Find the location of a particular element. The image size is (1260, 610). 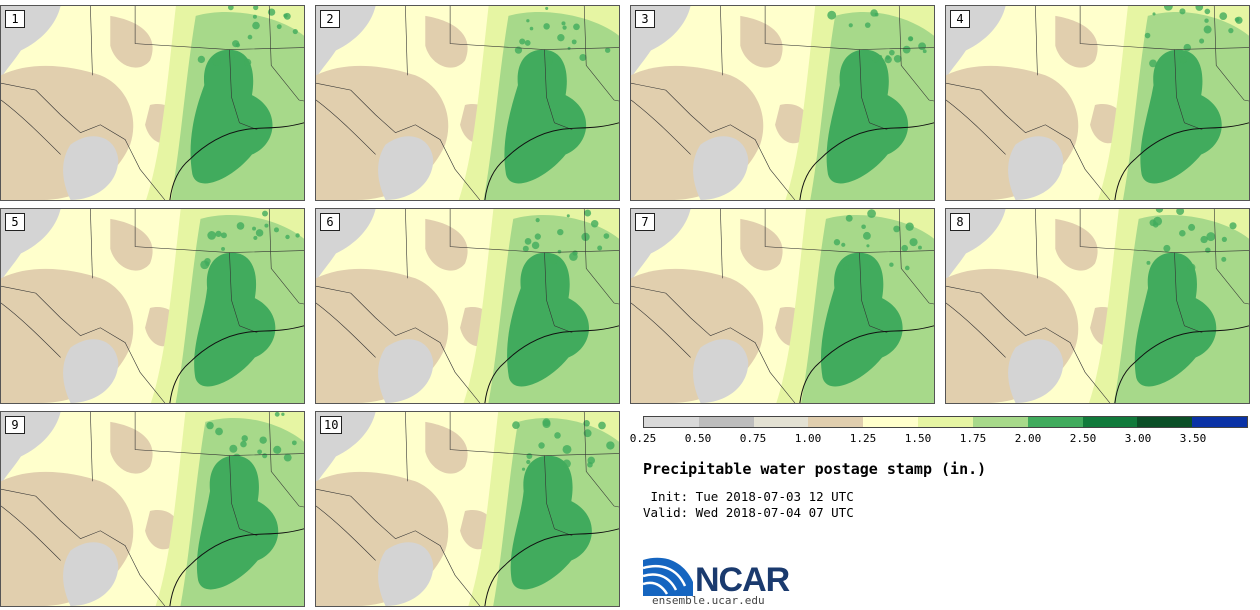

stamp-panel-4: 4 is located at coordinates (1097, 103).